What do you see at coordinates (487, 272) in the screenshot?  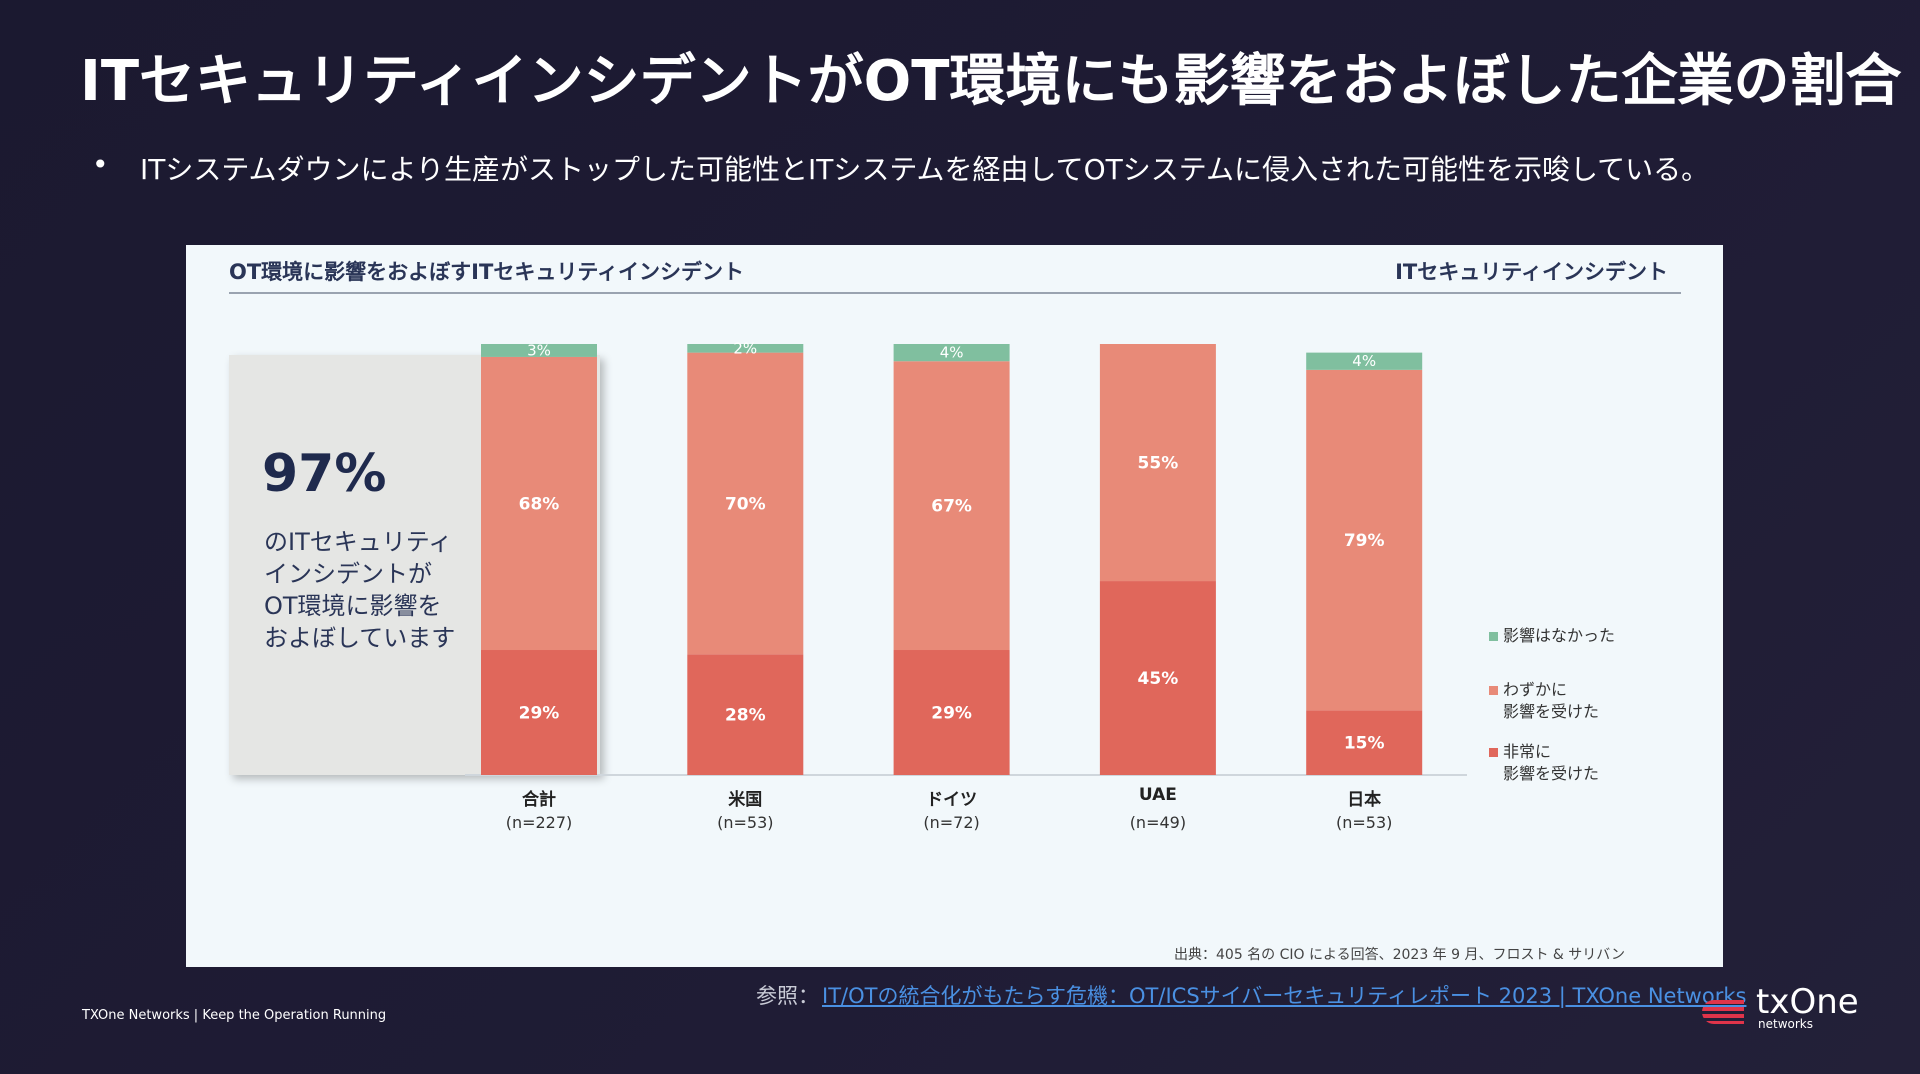 I see `chart-title: OT環境に影響をおよぼすITセキュリティインシデント` at bounding box center [487, 272].